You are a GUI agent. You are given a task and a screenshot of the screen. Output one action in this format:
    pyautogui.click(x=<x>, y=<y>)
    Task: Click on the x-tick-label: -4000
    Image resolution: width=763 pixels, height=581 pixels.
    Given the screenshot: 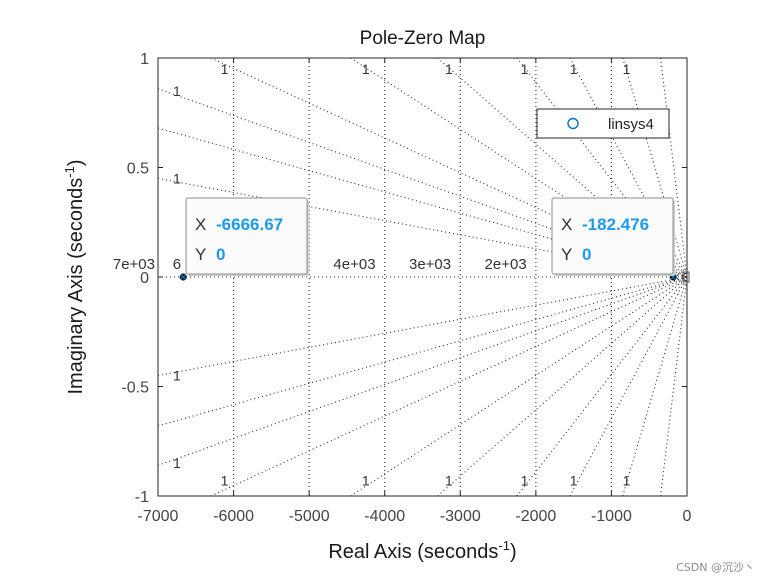 What is the action you would take?
    pyautogui.click(x=384, y=516)
    